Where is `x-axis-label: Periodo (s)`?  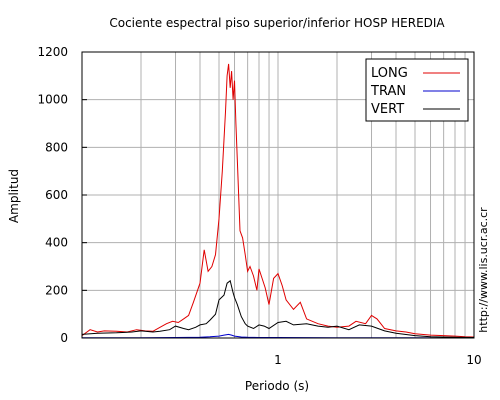 x-axis-label: Periodo (s) is located at coordinates (277, 386).